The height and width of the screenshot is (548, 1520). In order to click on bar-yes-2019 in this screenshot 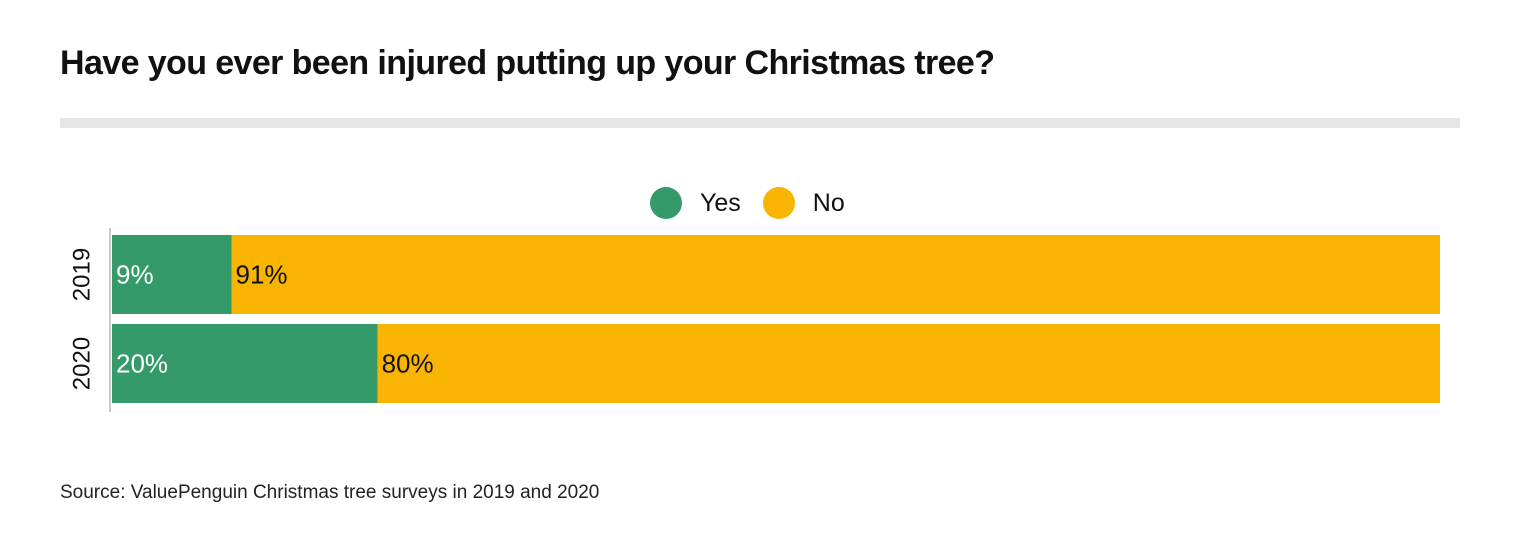, I will do `click(172, 274)`.